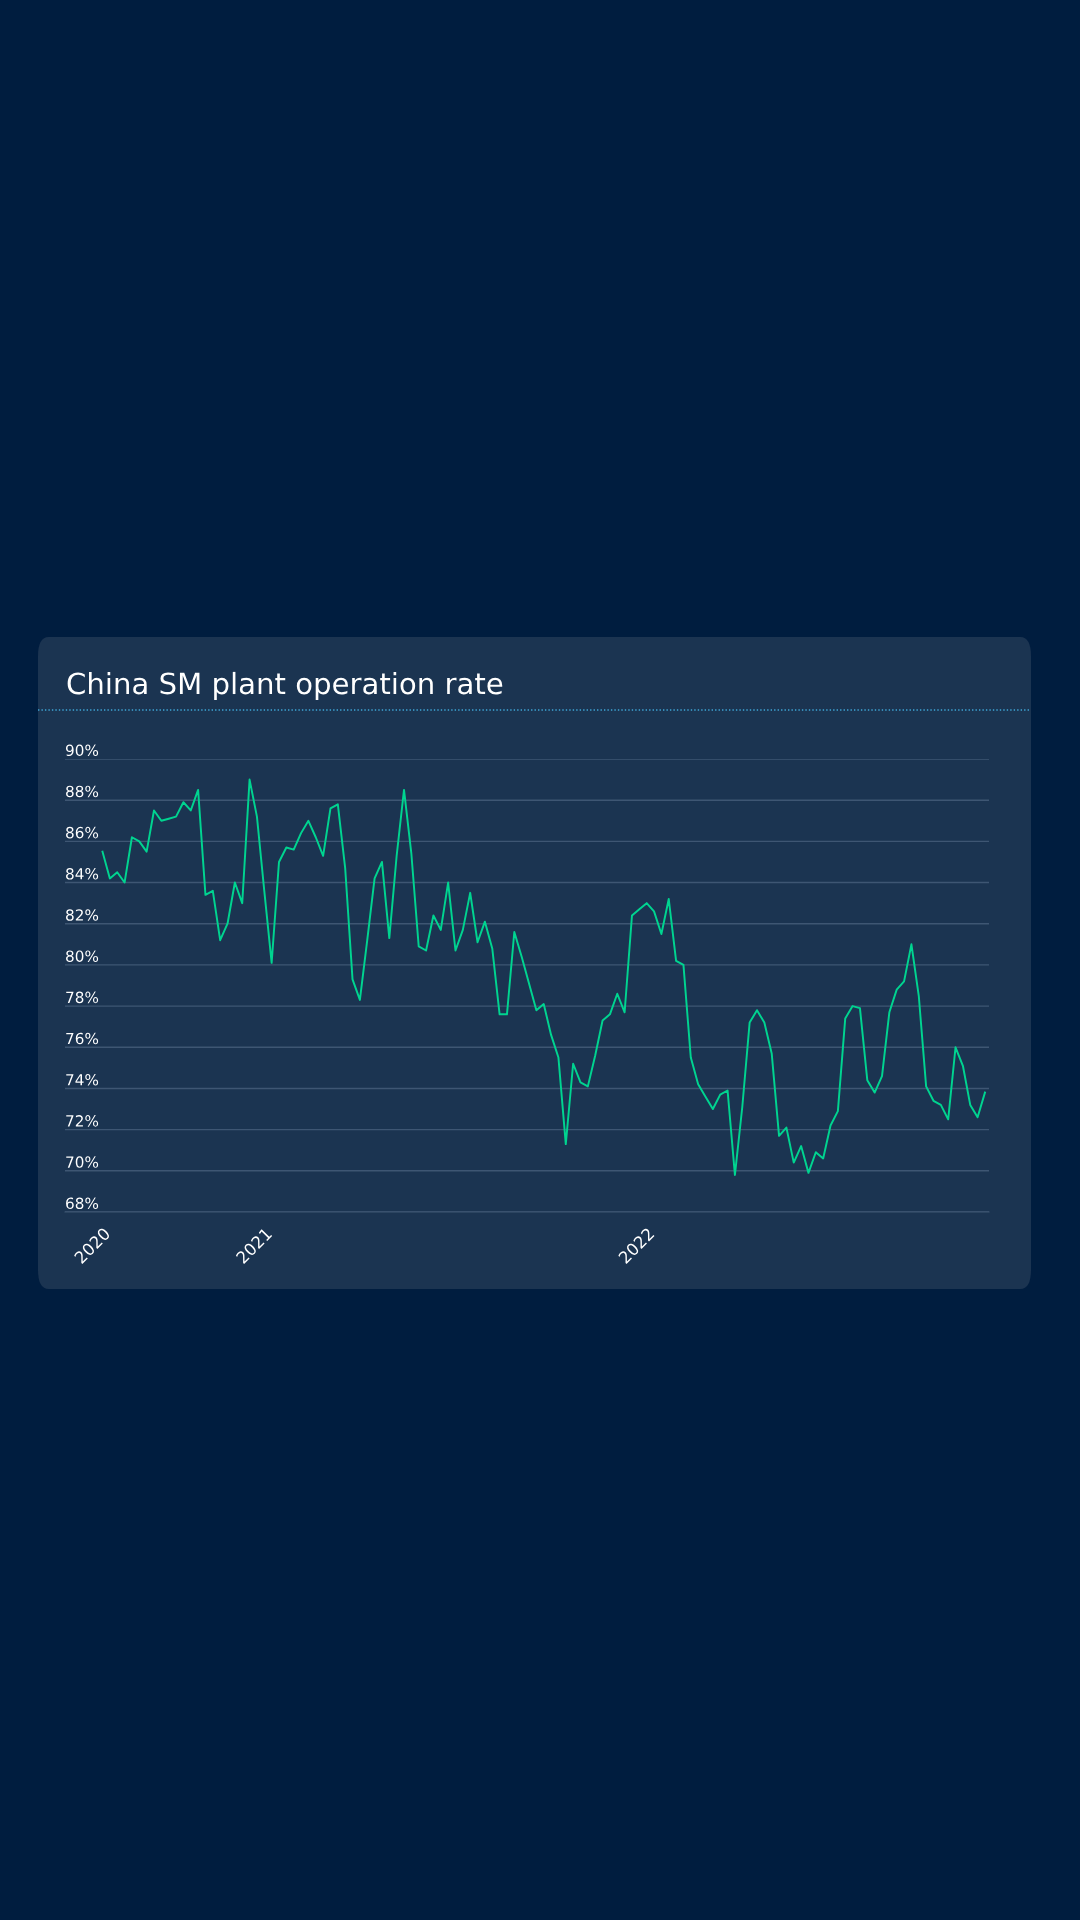 The width and height of the screenshot is (1080, 1920). What do you see at coordinates (82, 832) in the screenshot?
I see `y-tick-label: 86%` at bounding box center [82, 832].